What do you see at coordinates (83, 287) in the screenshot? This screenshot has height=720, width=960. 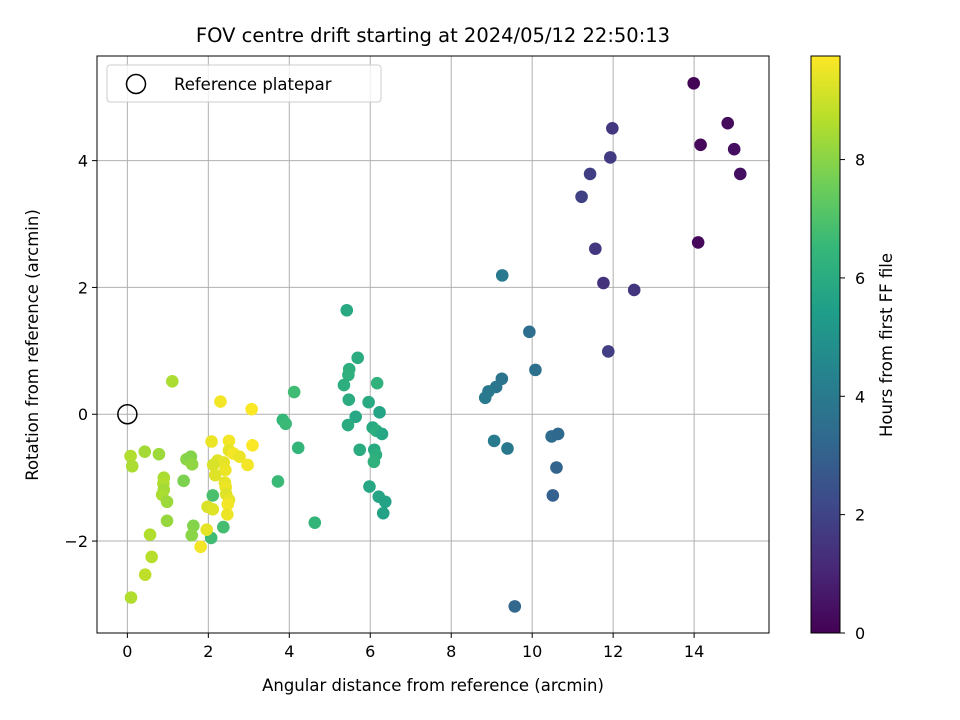 I see `y-tick-label: 2` at bounding box center [83, 287].